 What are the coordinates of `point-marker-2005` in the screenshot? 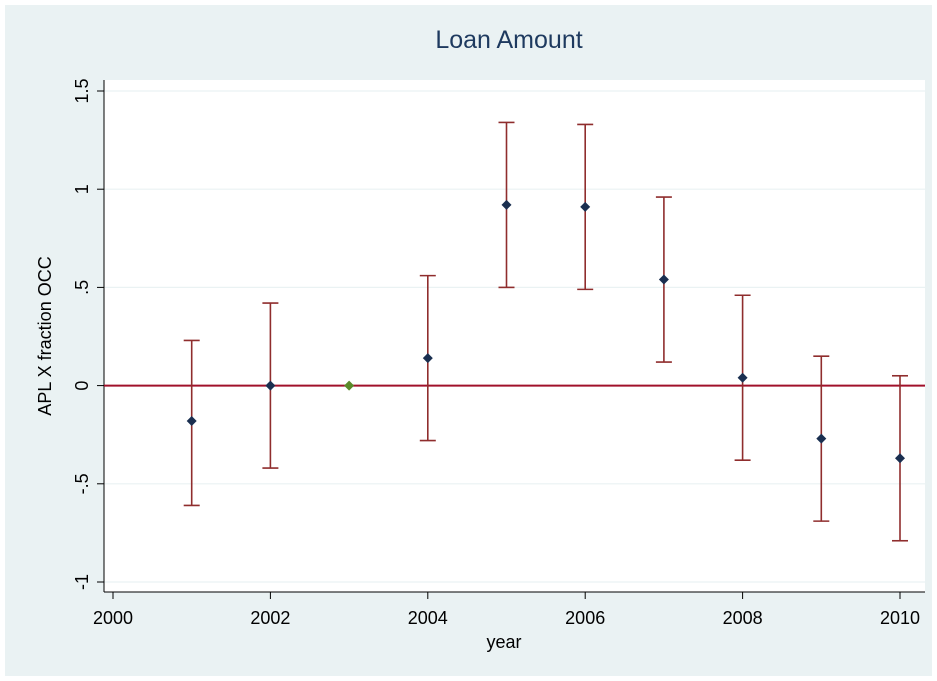 It's located at (506, 204).